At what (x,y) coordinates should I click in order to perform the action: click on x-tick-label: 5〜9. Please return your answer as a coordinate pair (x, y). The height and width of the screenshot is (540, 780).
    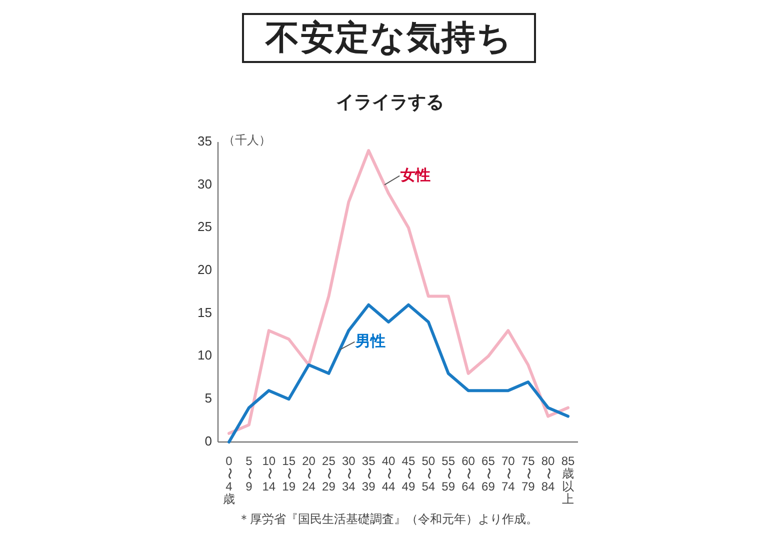
    Looking at the image, I should click on (249, 474).